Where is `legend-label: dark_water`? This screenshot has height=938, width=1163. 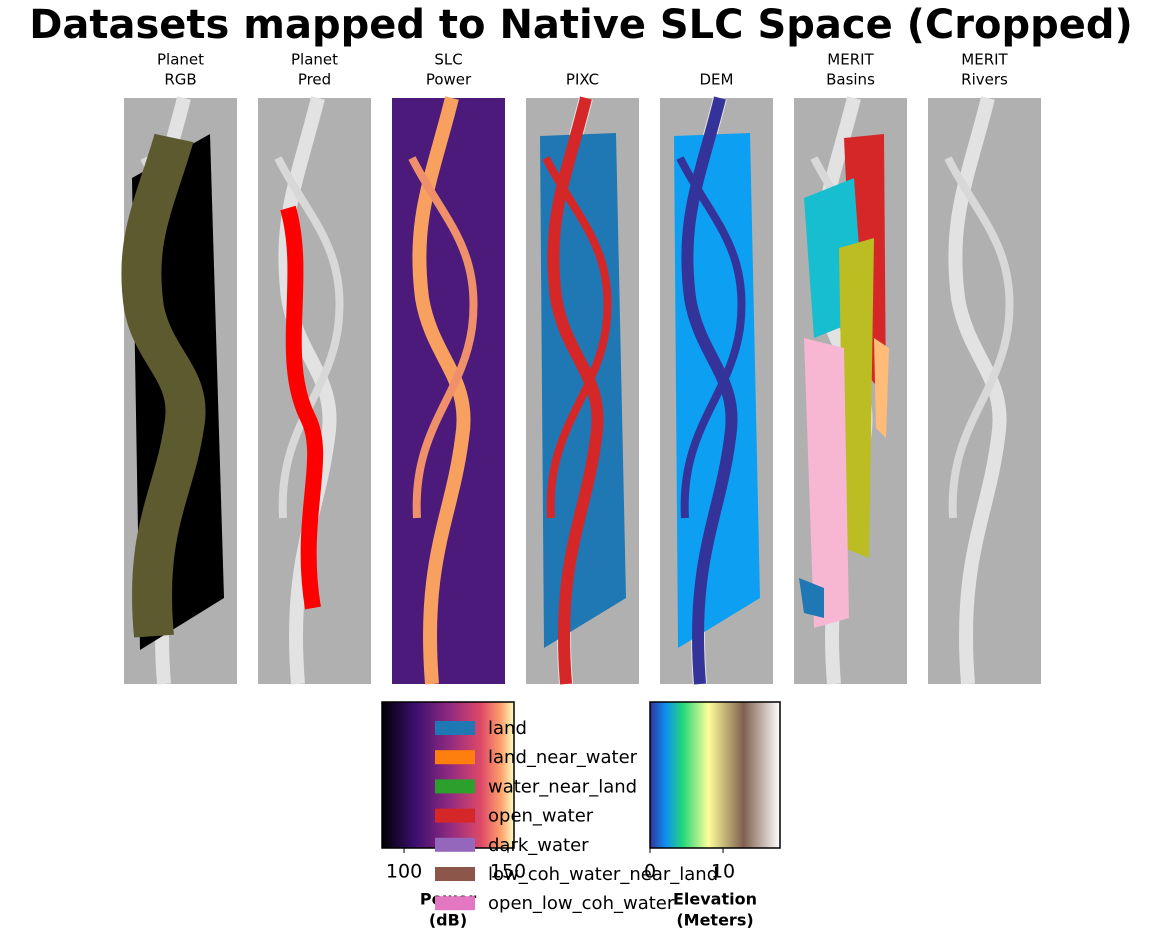 legend-label: dark_water is located at coordinates (538, 845).